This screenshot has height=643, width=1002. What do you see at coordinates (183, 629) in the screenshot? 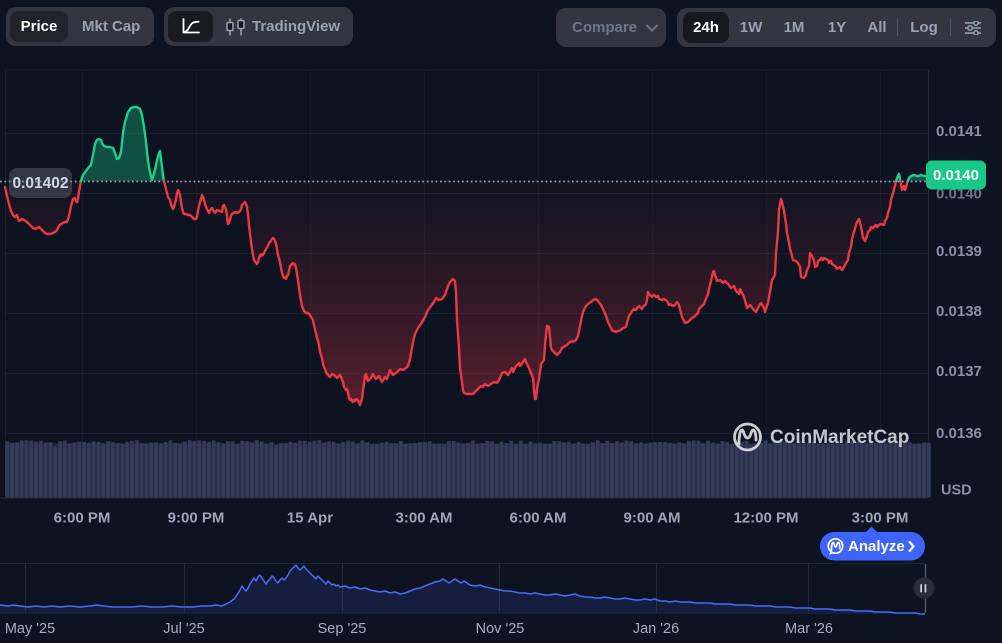
I see `svg-text: Jul '25` at bounding box center [183, 629].